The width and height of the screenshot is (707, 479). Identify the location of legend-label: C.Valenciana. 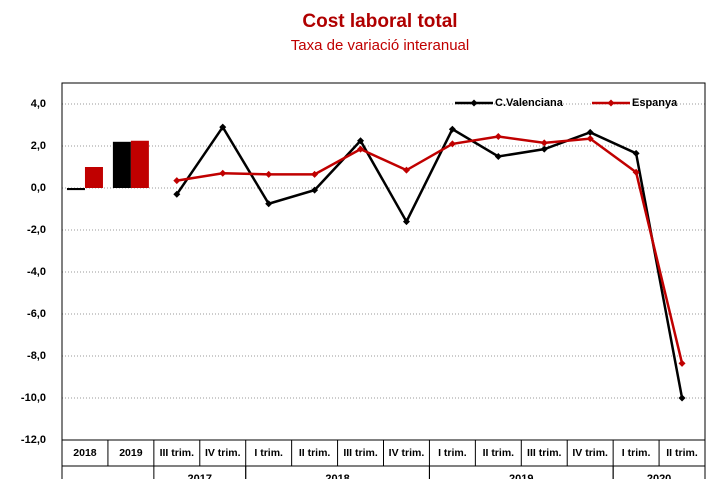
(529, 103).